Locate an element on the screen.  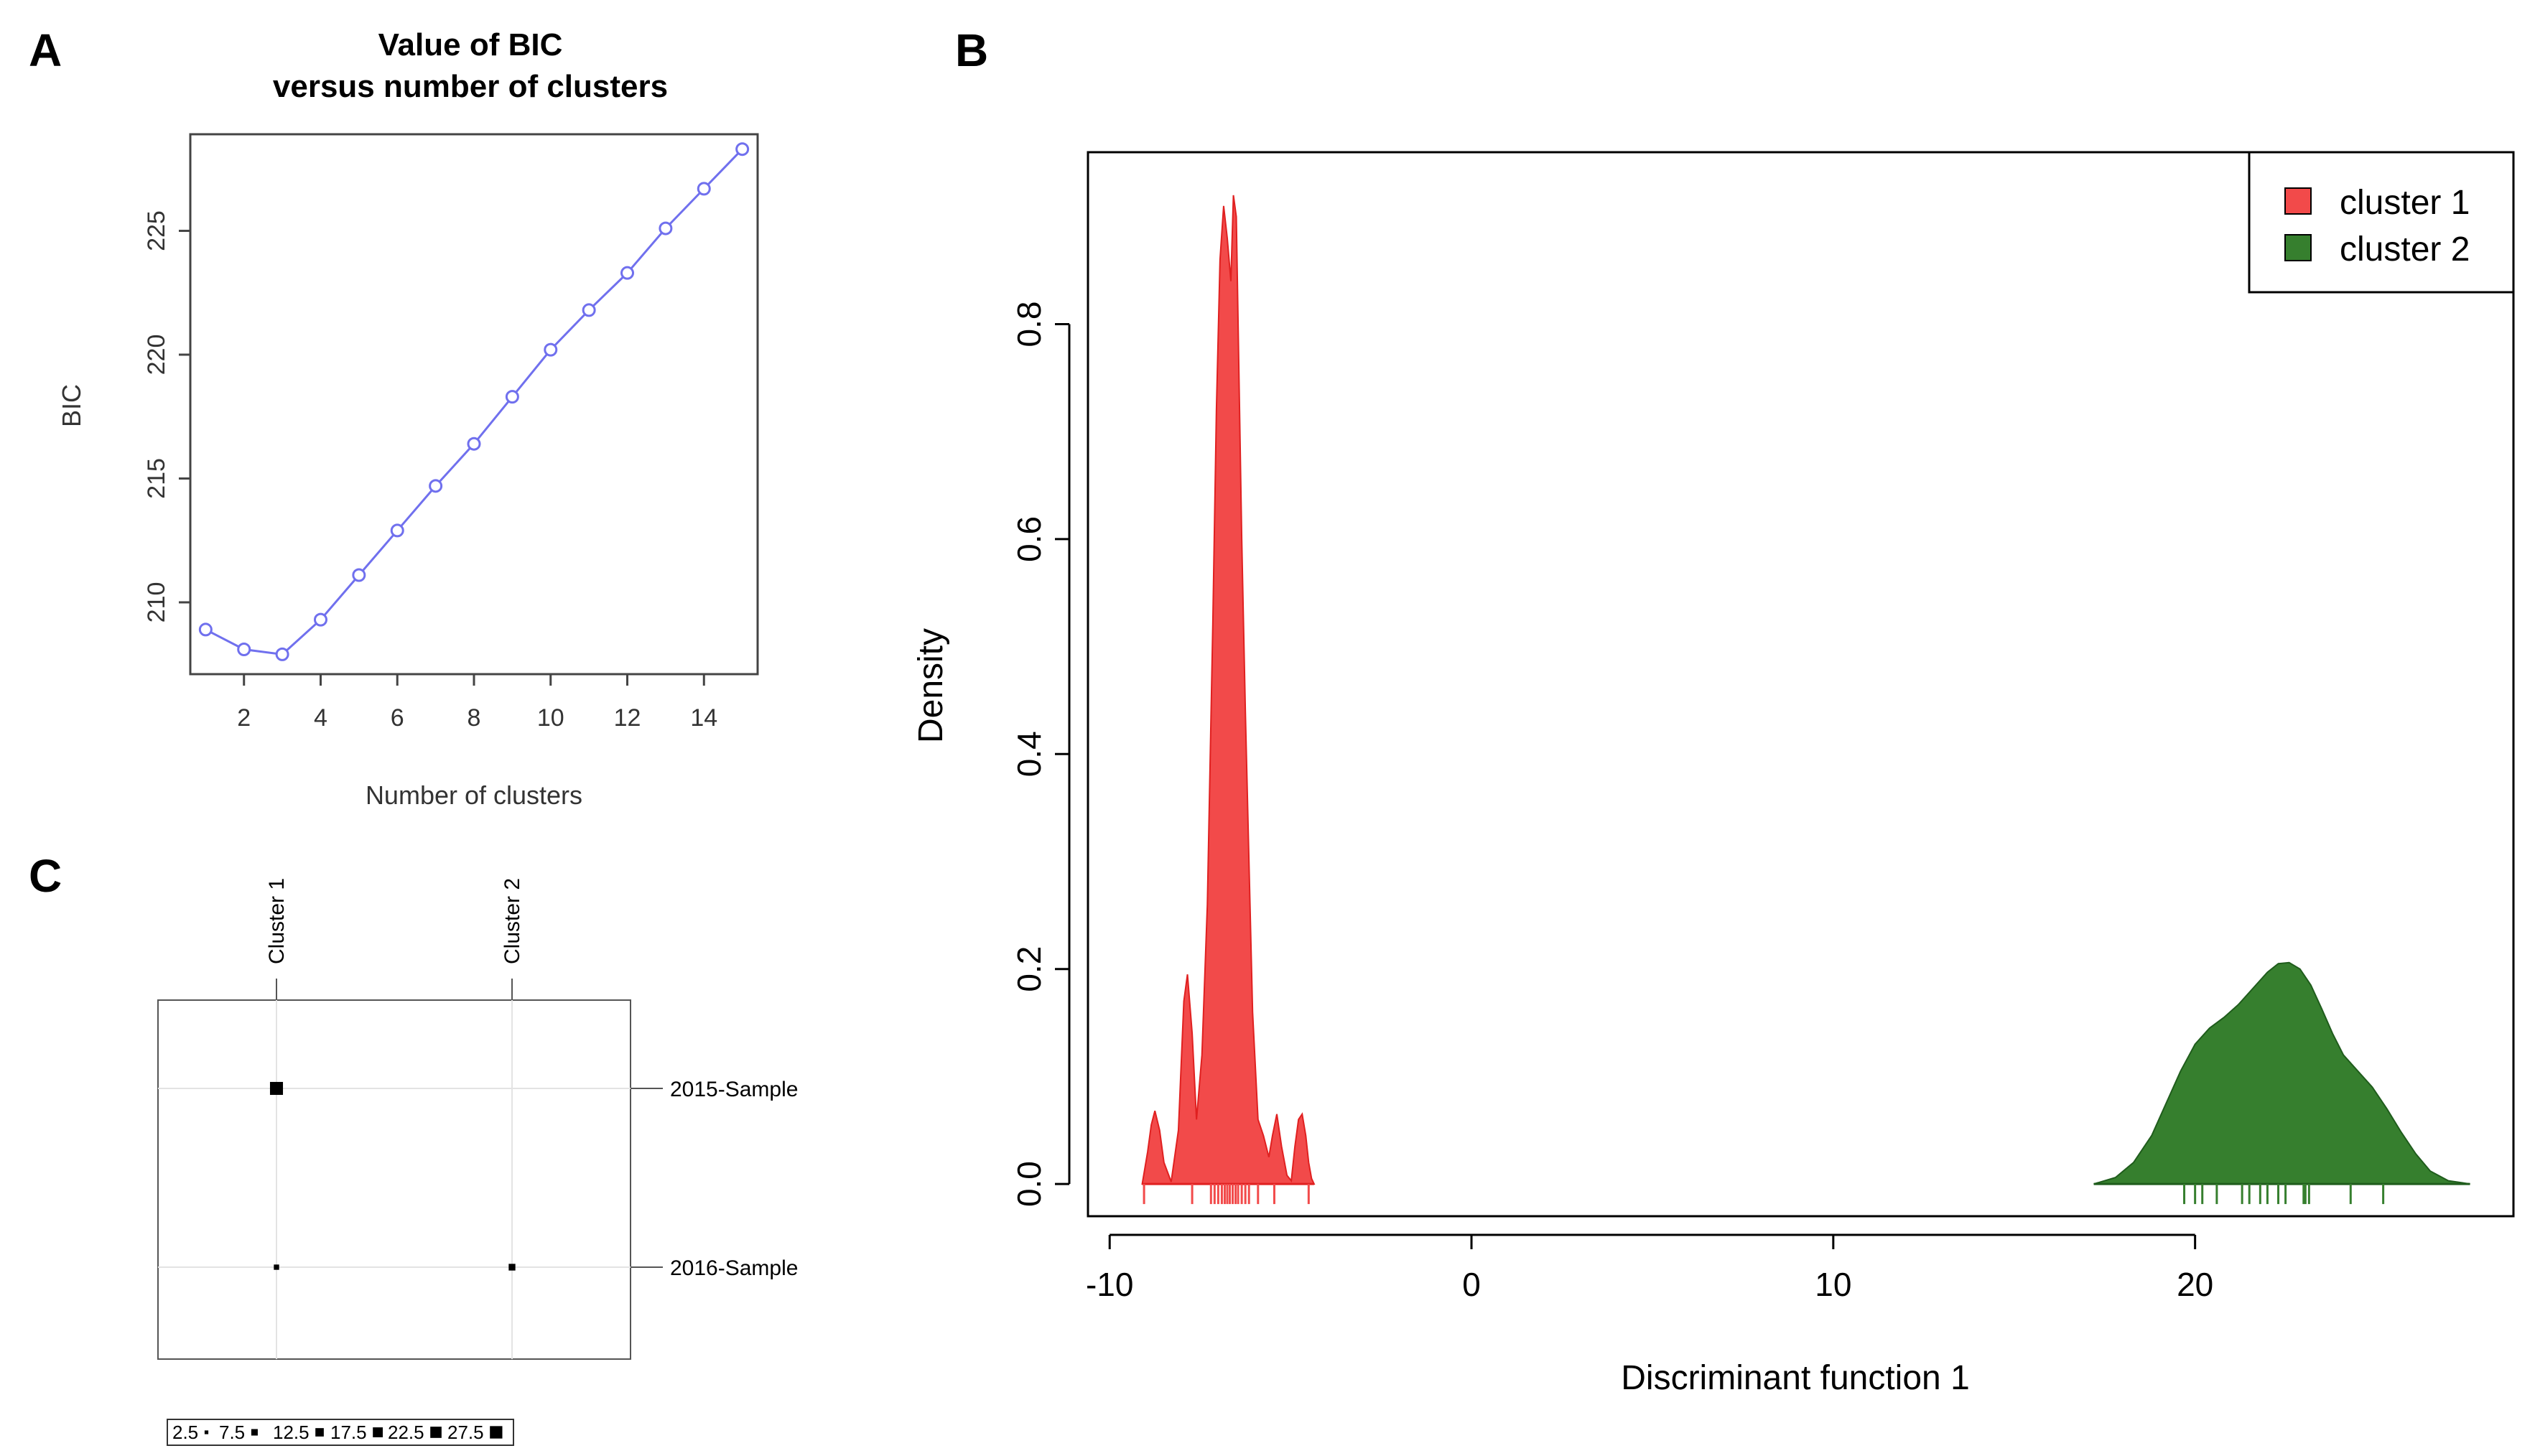
bic-y-tick-label: 220 is located at coordinates (156, 355).